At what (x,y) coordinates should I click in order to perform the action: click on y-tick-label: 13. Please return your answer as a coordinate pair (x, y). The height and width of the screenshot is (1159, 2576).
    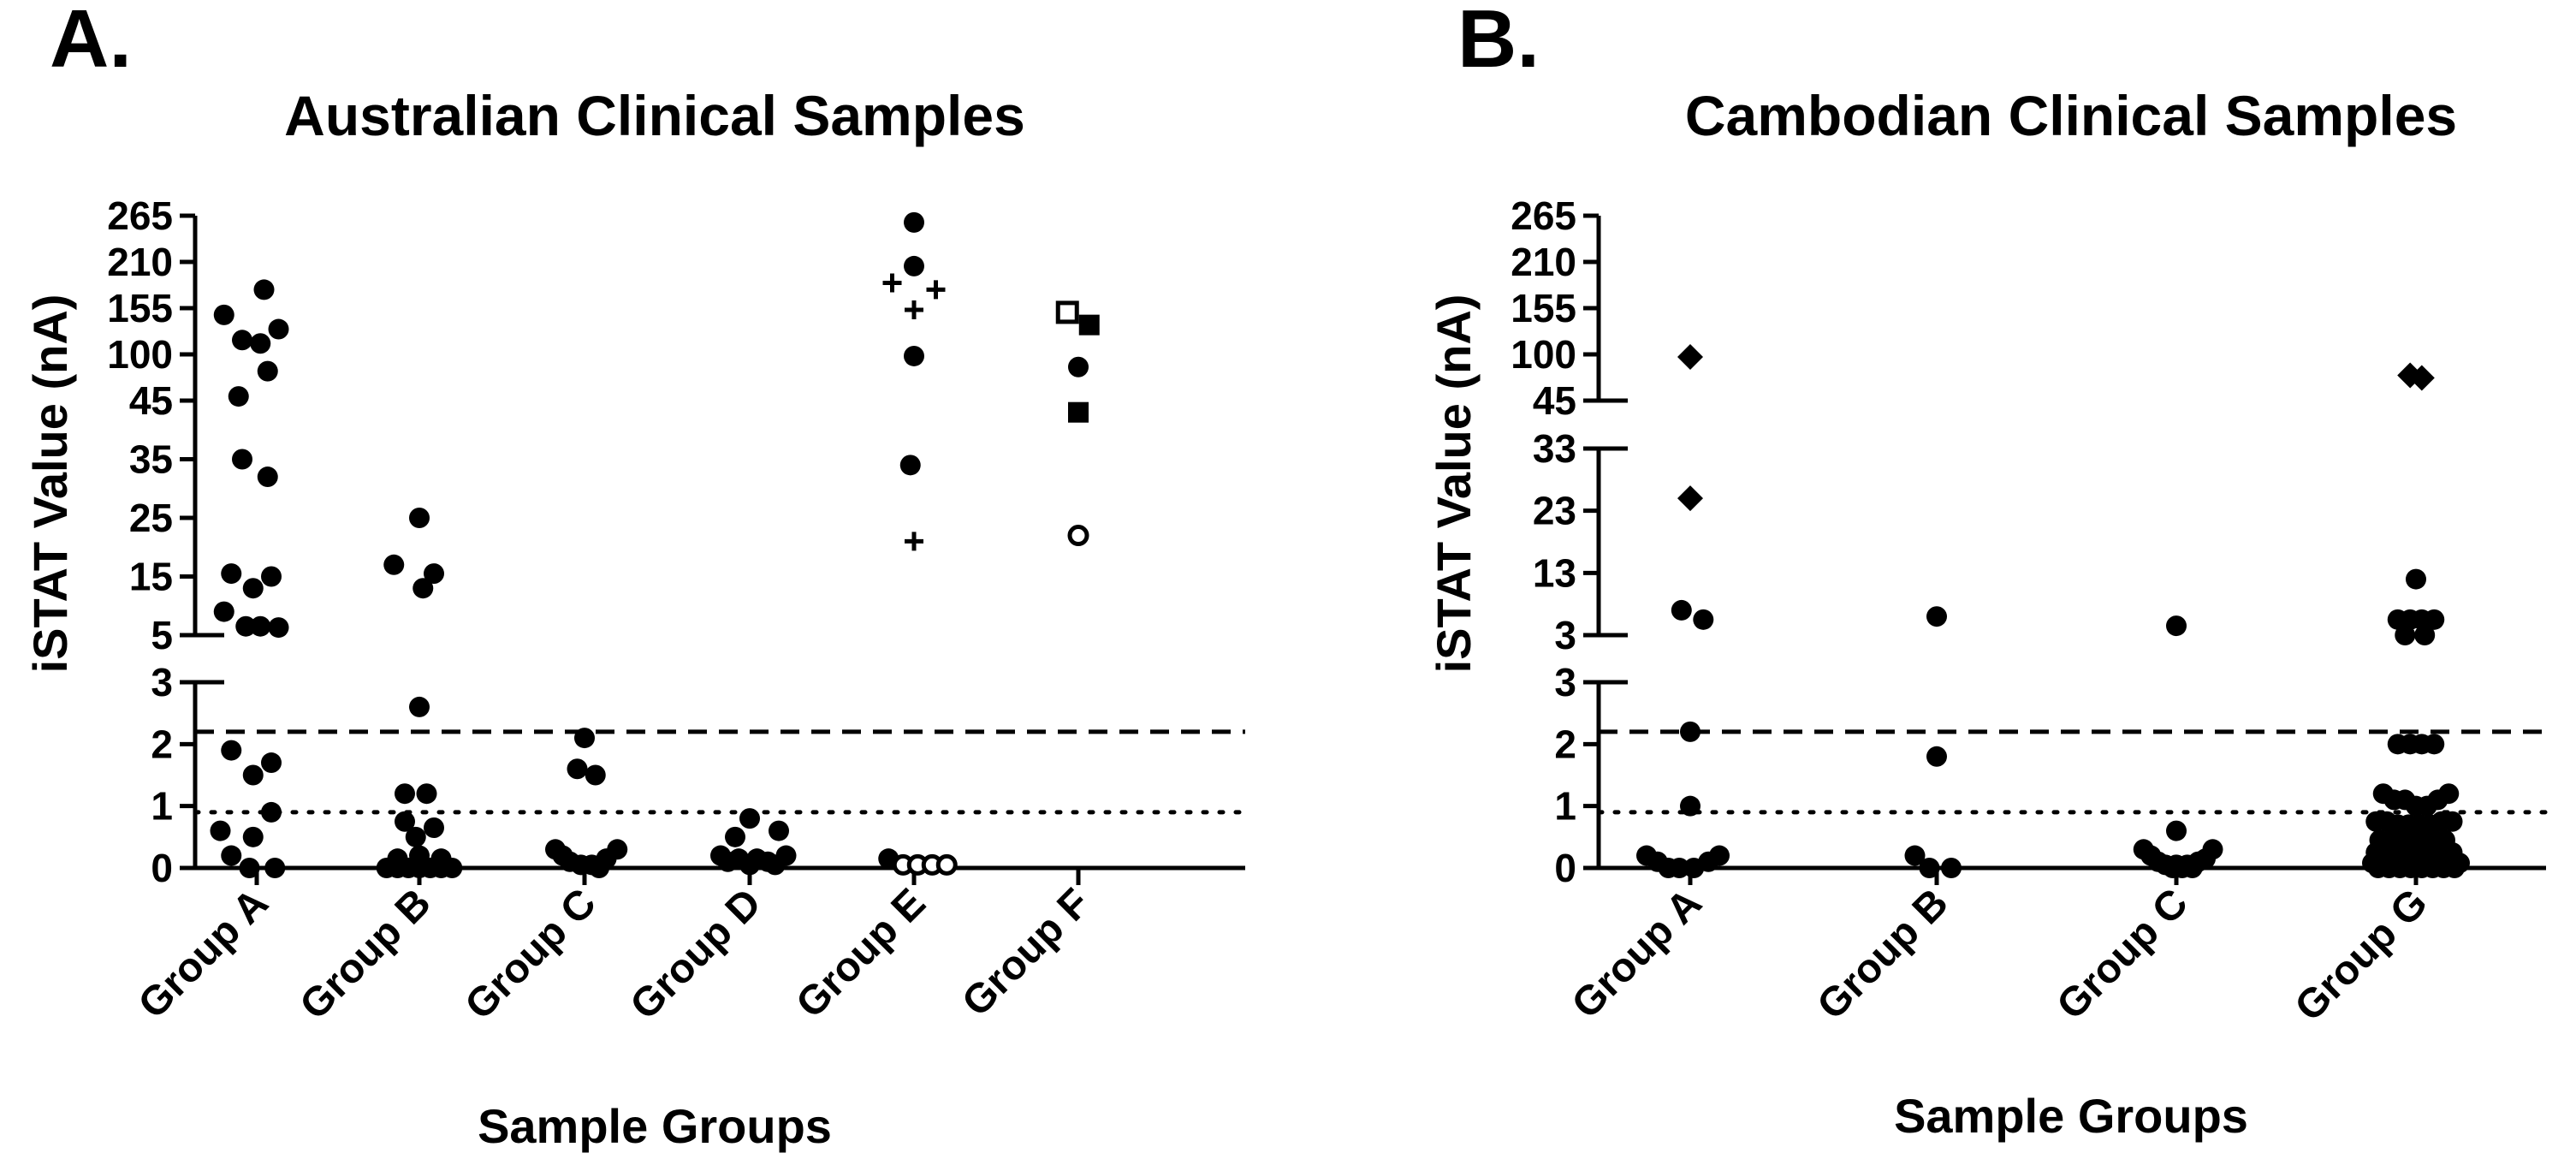
    Looking at the image, I should click on (1554, 572).